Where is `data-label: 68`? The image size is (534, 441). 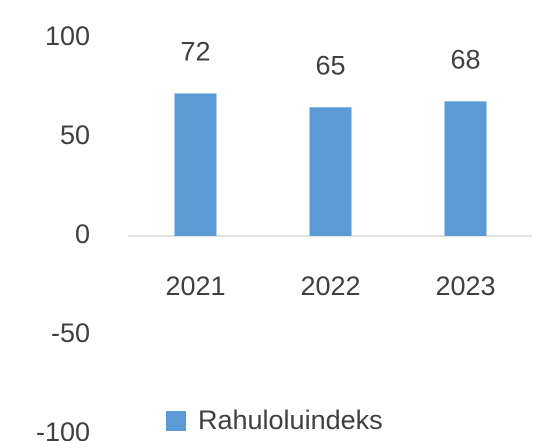 data-label: 68 is located at coordinates (465, 59).